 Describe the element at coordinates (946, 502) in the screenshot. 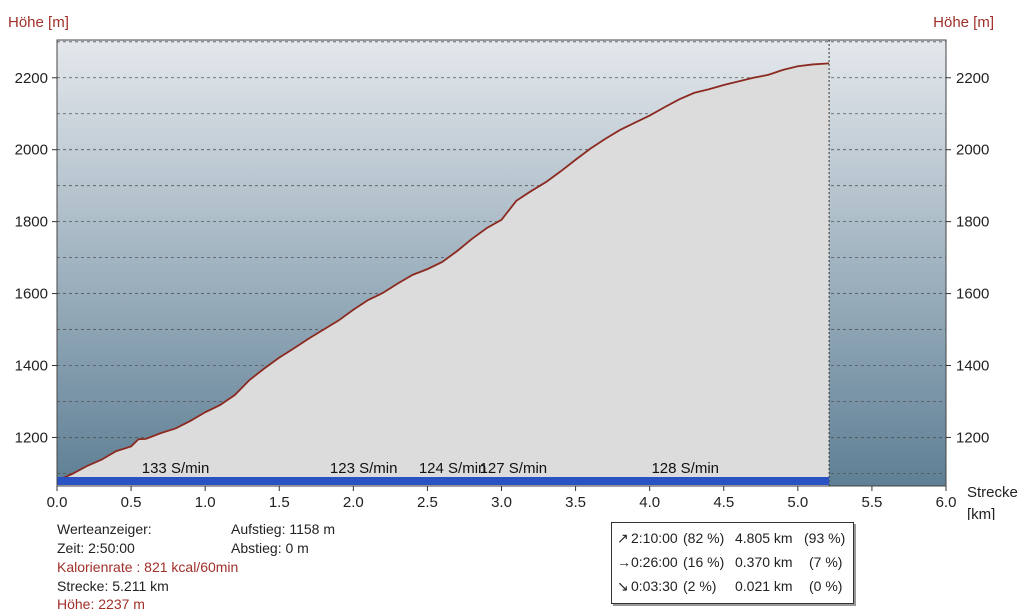

I see `x-tick-label: 6.0` at that location.